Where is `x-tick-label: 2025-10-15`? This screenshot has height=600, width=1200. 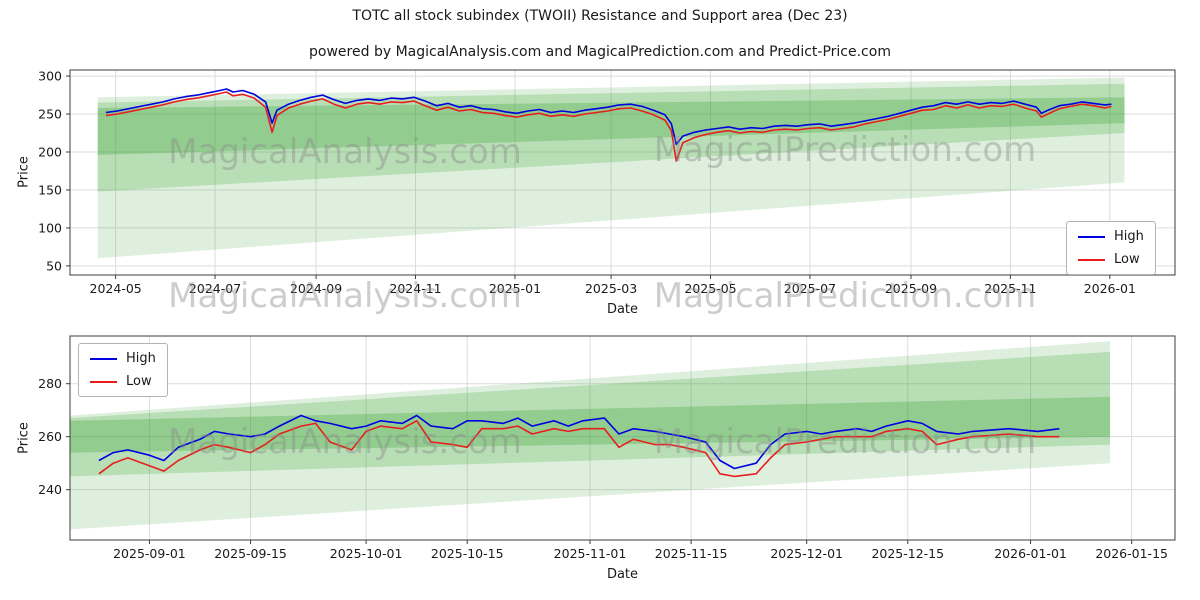
x-tick-label: 2025-10-15 is located at coordinates (467, 553).